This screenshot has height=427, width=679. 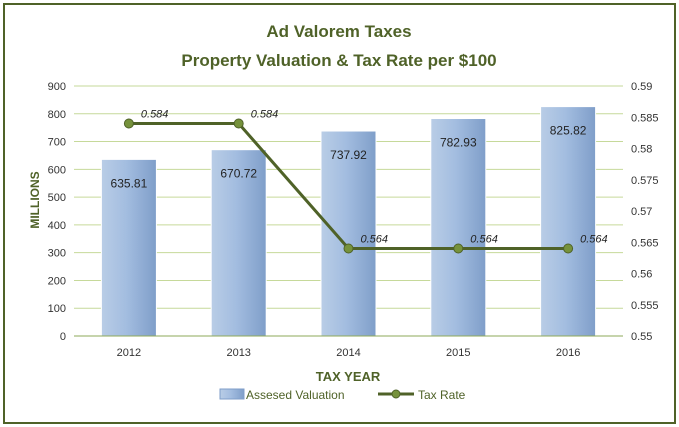 What do you see at coordinates (57, 254) in the screenshot?
I see `y-tick-label: 300` at bounding box center [57, 254].